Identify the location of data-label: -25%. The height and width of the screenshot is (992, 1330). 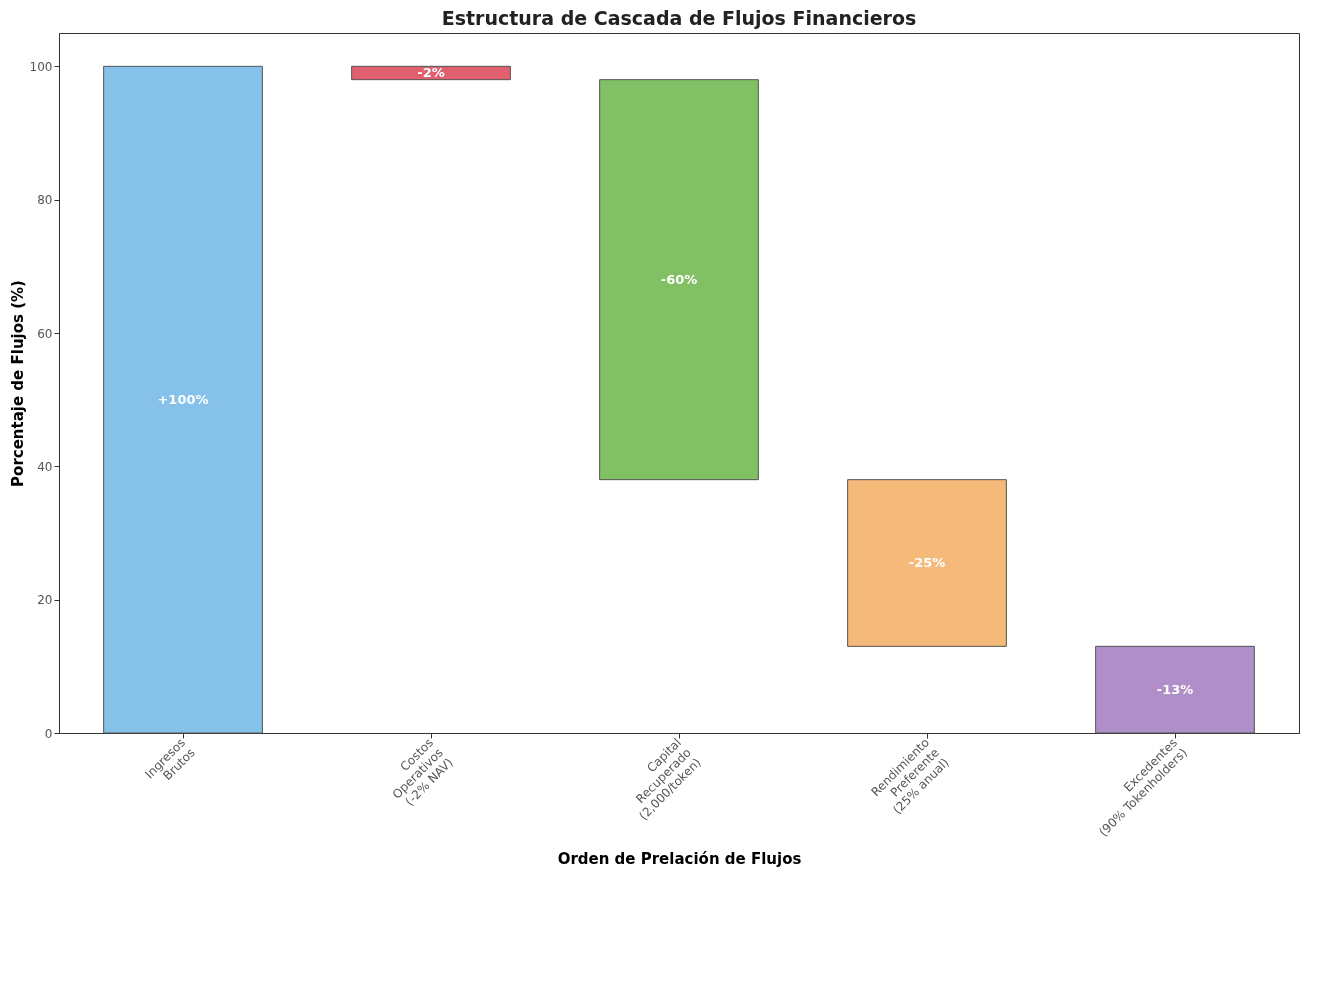
(927, 562).